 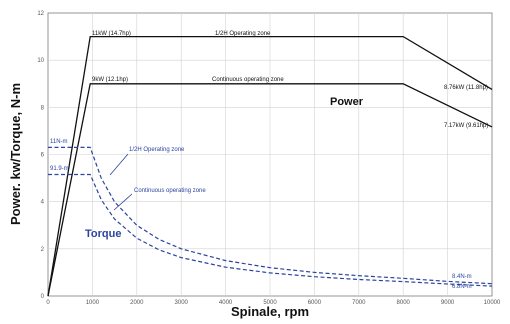 What do you see at coordinates (462, 277) in the screenshot?
I see `torque-half-end-label: 8.4N-m` at bounding box center [462, 277].